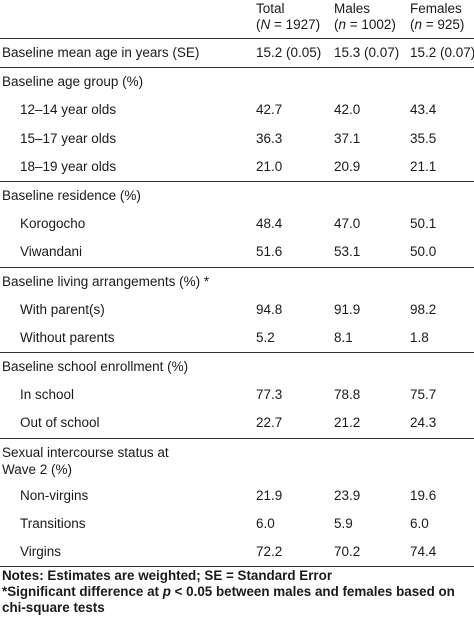 The width and height of the screenshot is (474, 620). I want to click on header-females-label: Females, so click(436, 8).